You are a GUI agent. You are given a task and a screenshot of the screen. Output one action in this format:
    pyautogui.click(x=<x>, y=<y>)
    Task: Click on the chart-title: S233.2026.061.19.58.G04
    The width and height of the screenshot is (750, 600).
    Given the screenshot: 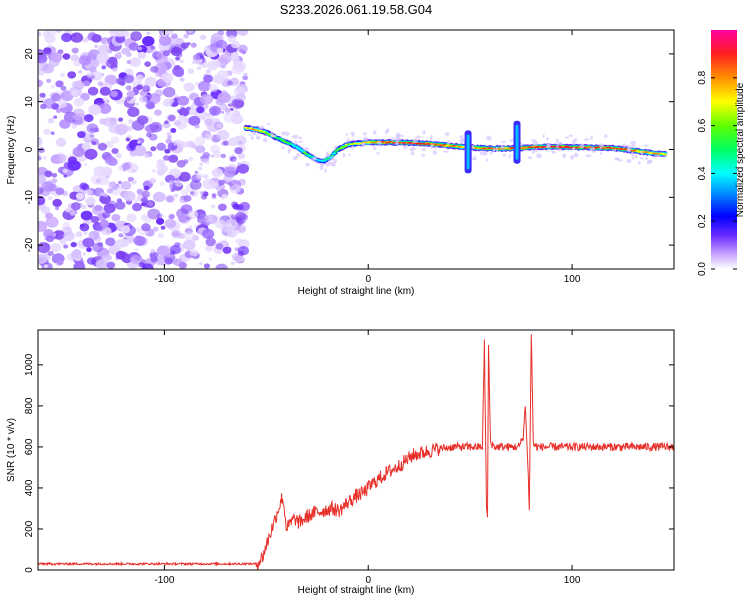 What is the action you would take?
    pyautogui.click(x=356, y=9)
    